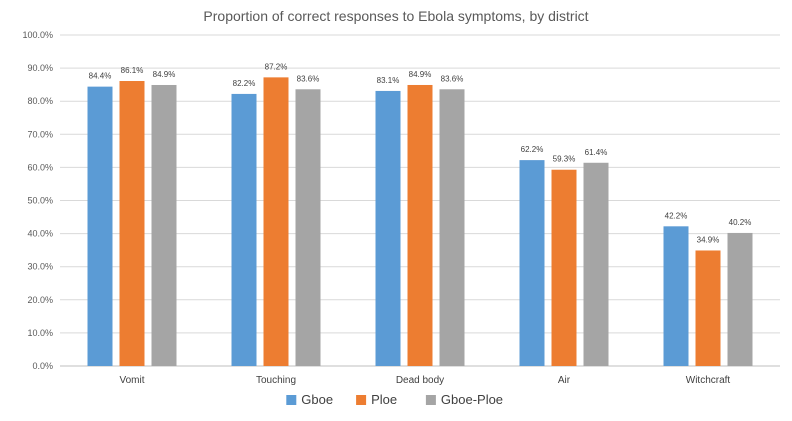 Image resolution: width=792 pixels, height=421 pixels. Describe the element at coordinates (40, 101) in the screenshot. I see `y-tick-label: 80.0%` at that location.